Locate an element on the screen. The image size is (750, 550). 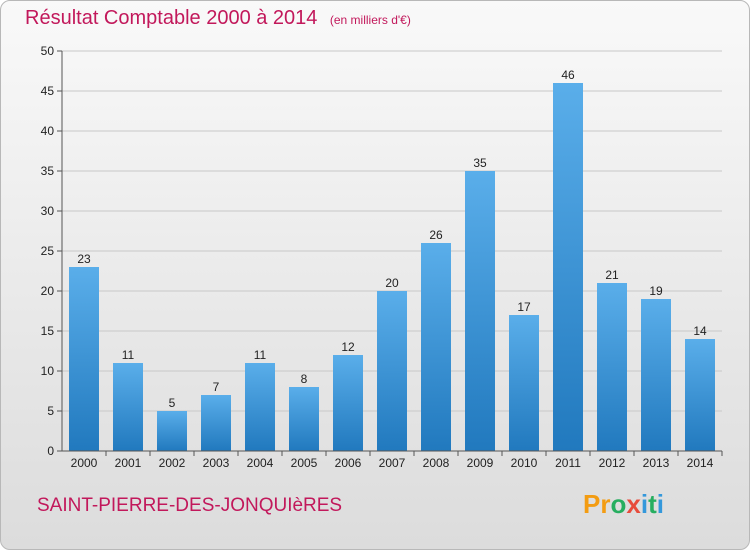
x-tick-label: 2007 is located at coordinates (392, 463).